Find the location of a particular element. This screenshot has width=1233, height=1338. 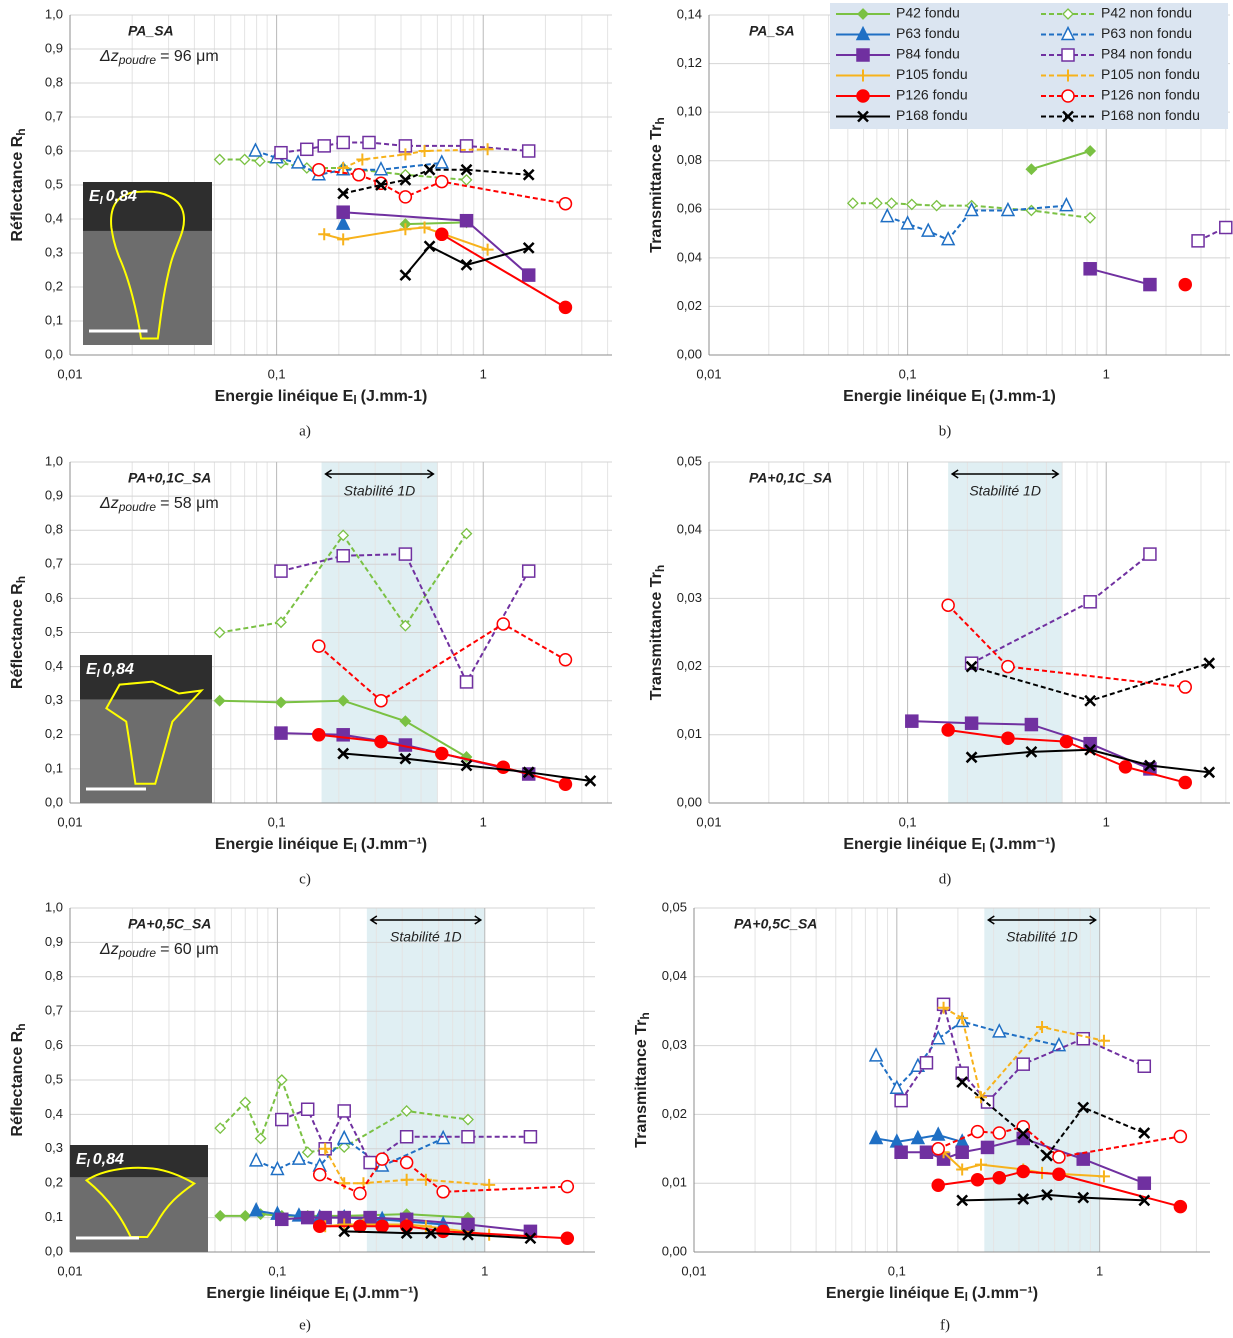

y-tick-label: 0,01 is located at coordinates (689, 733).